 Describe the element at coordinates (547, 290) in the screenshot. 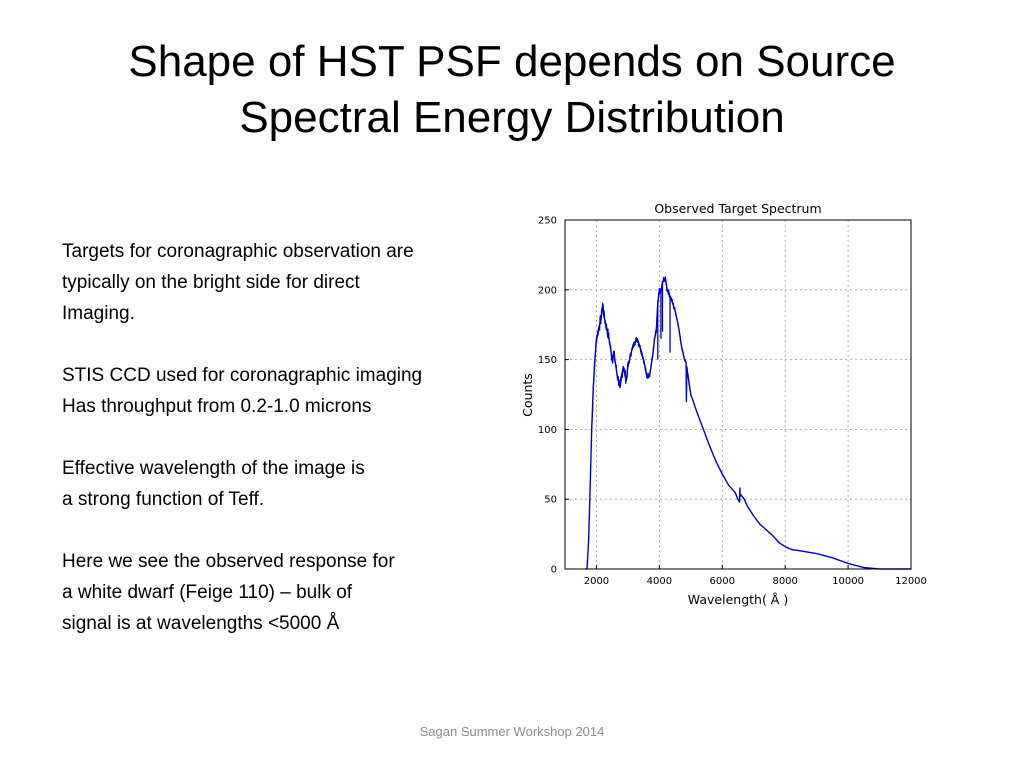

I see `y-tick-label: 200` at that location.